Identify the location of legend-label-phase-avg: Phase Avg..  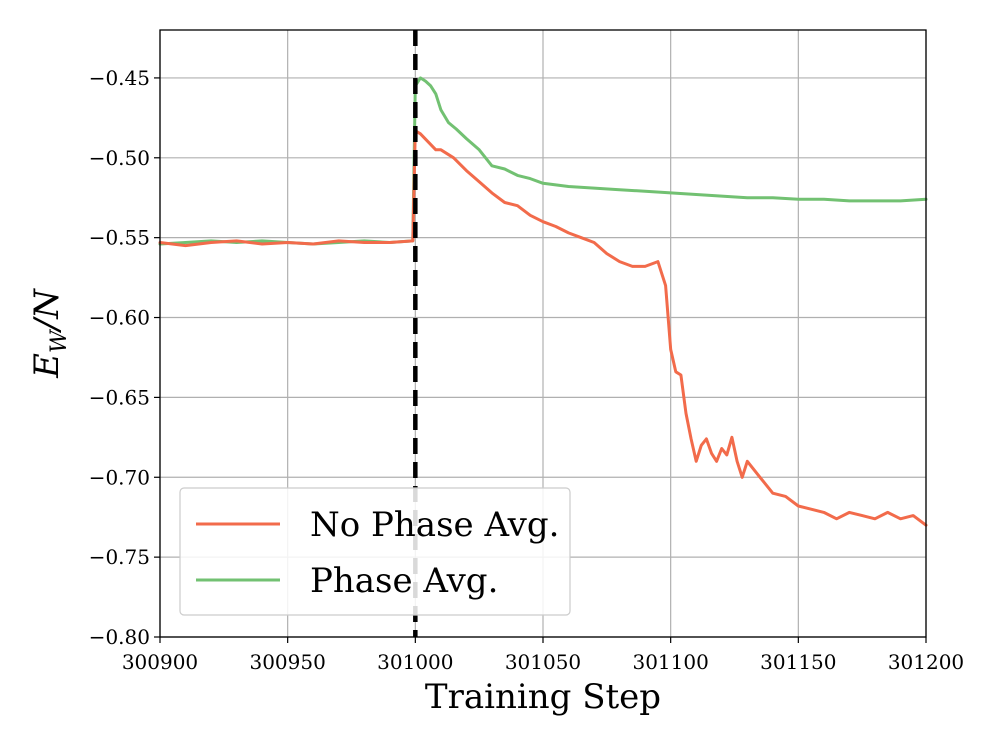
(404, 581).